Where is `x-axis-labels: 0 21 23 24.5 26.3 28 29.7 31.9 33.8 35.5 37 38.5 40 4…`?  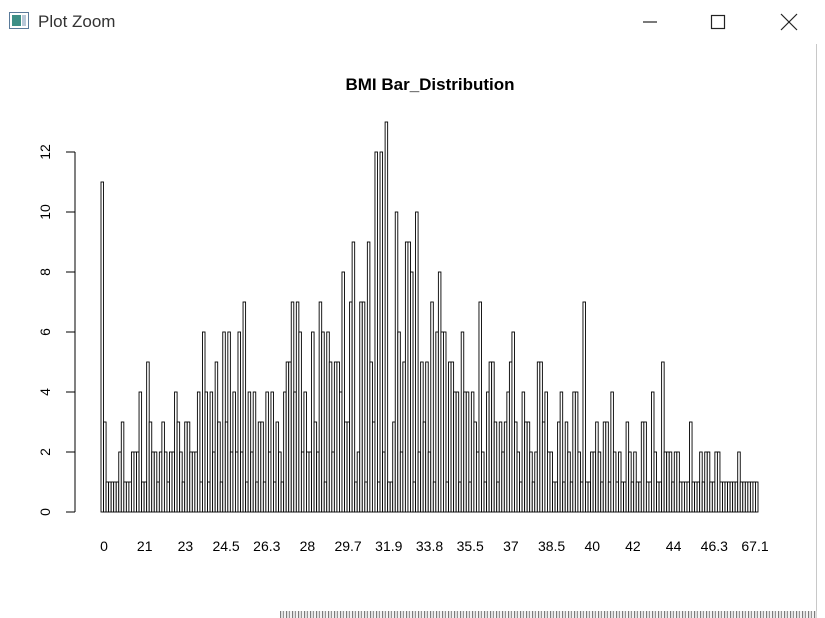
x-axis-labels: 0 21 23 24.5 26.3 28 29.7 31.9 33.8 35.5 37 38.5 40 4… is located at coordinates (434, 546).